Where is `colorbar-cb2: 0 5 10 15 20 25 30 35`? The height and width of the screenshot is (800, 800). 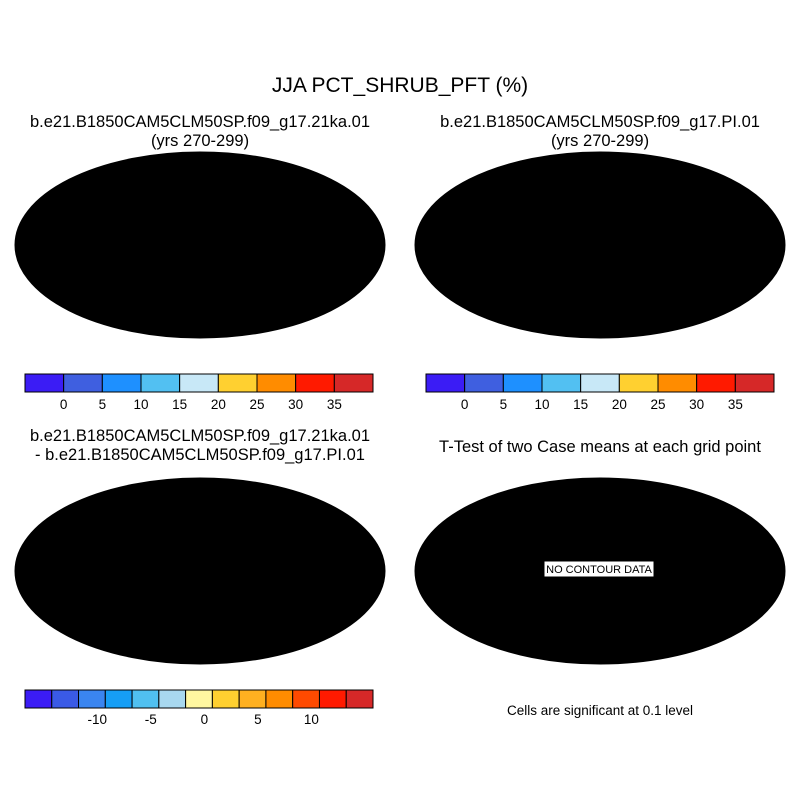 colorbar-cb2: 0 5 10 15 20 25 30 35 is located at coordinates (600, 392).